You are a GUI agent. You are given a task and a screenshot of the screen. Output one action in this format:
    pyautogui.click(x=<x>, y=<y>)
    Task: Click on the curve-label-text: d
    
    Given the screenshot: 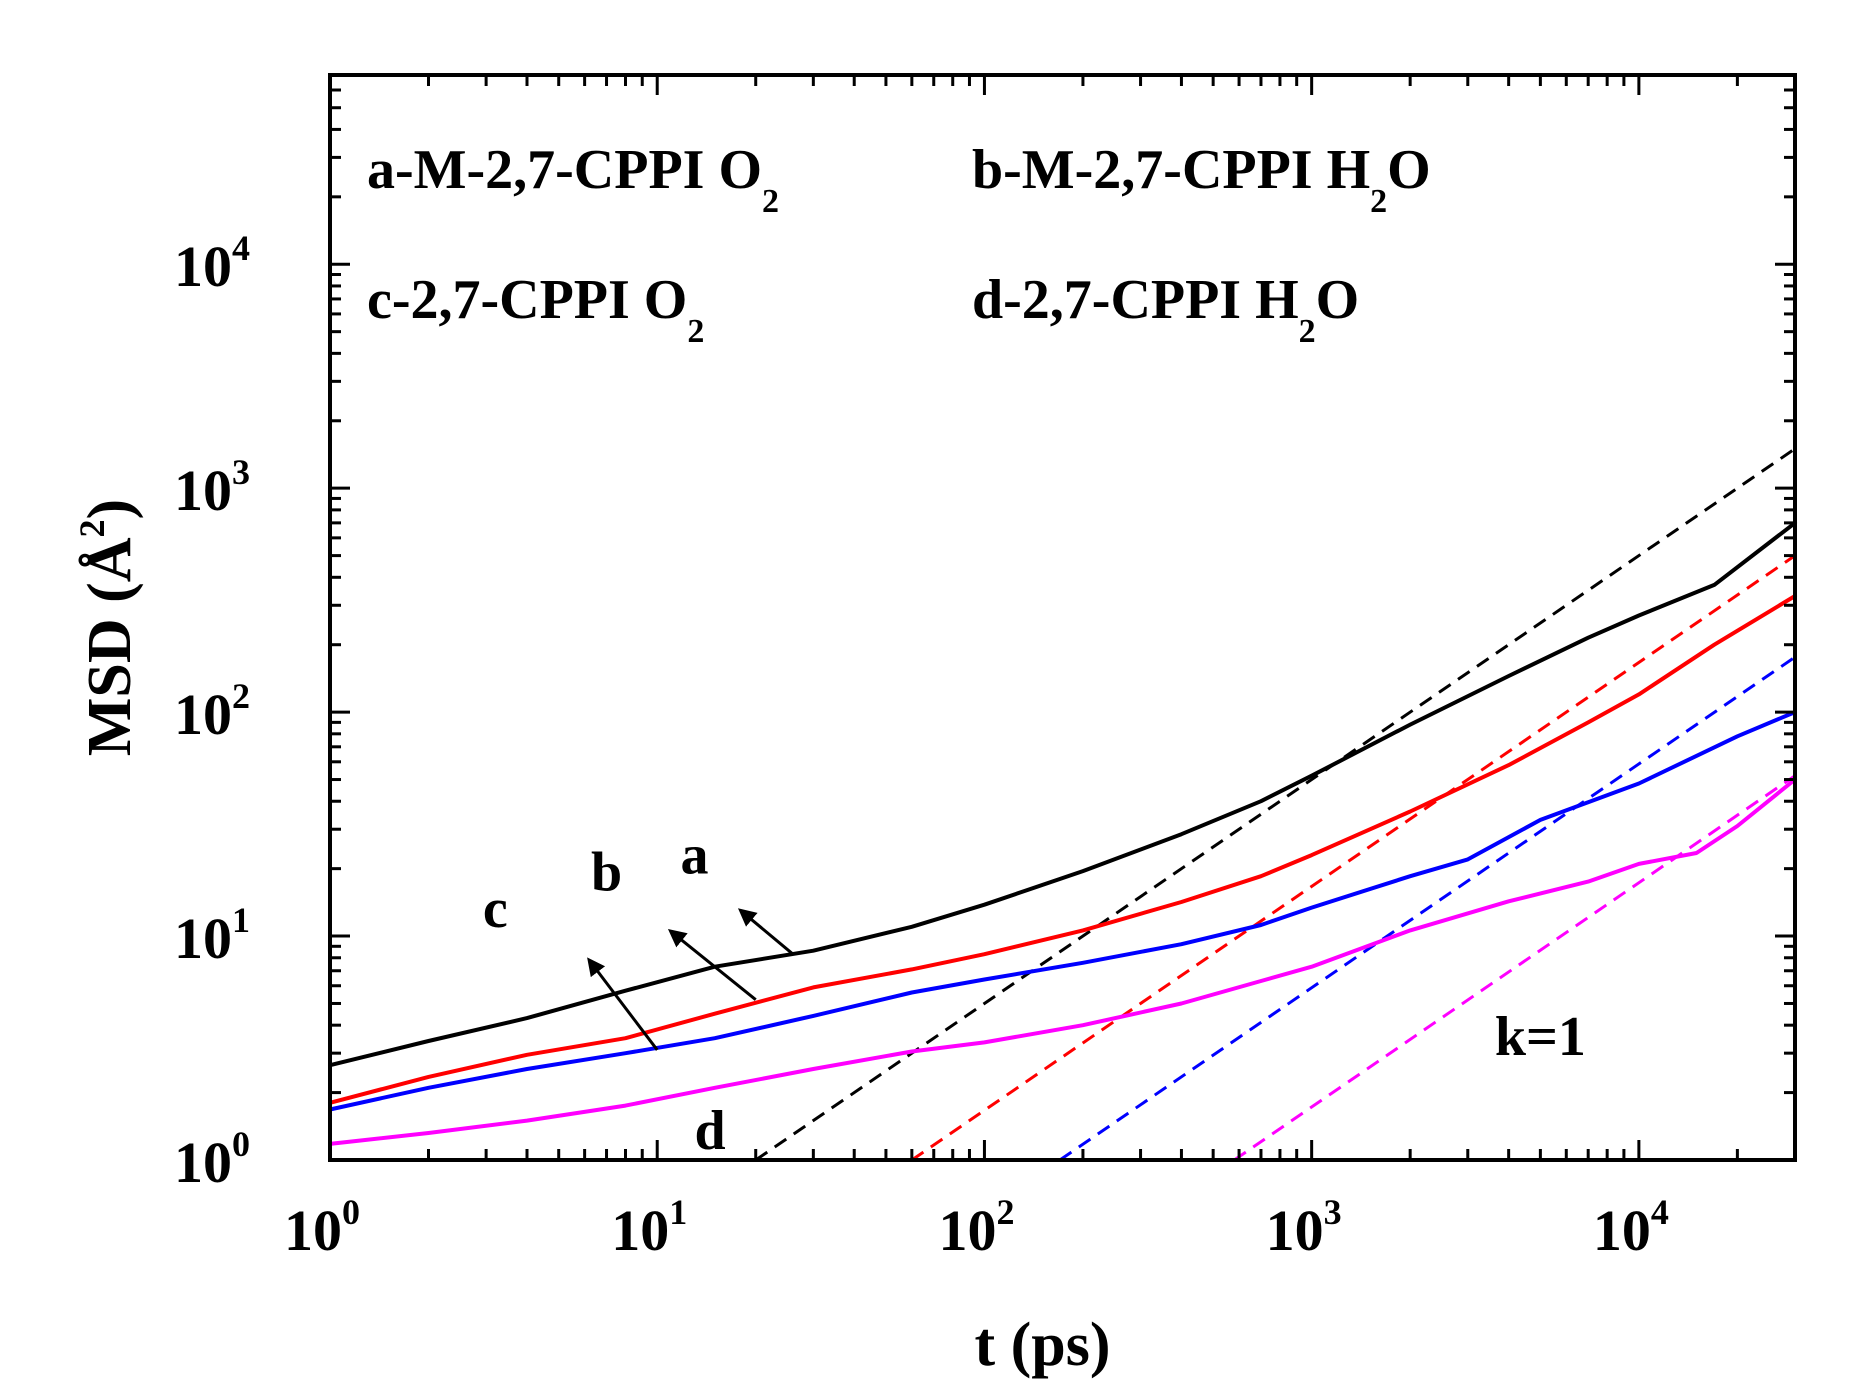 What is the action you would take?
    pyautogui.click(x=709, y=1131)
    